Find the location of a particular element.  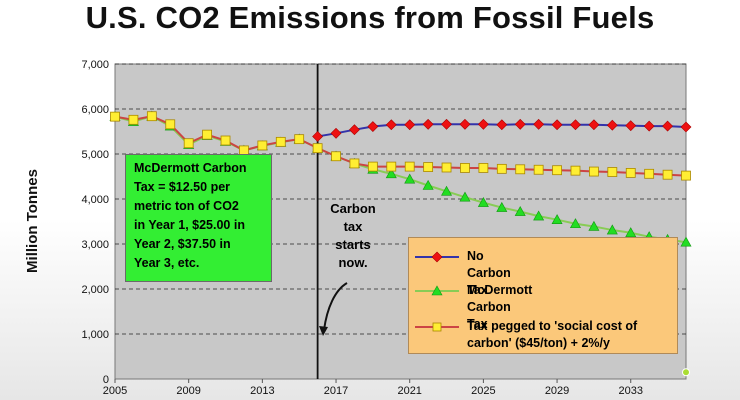

legend-label: McDermott Carbon Tax is located at coordinates (500, 307).